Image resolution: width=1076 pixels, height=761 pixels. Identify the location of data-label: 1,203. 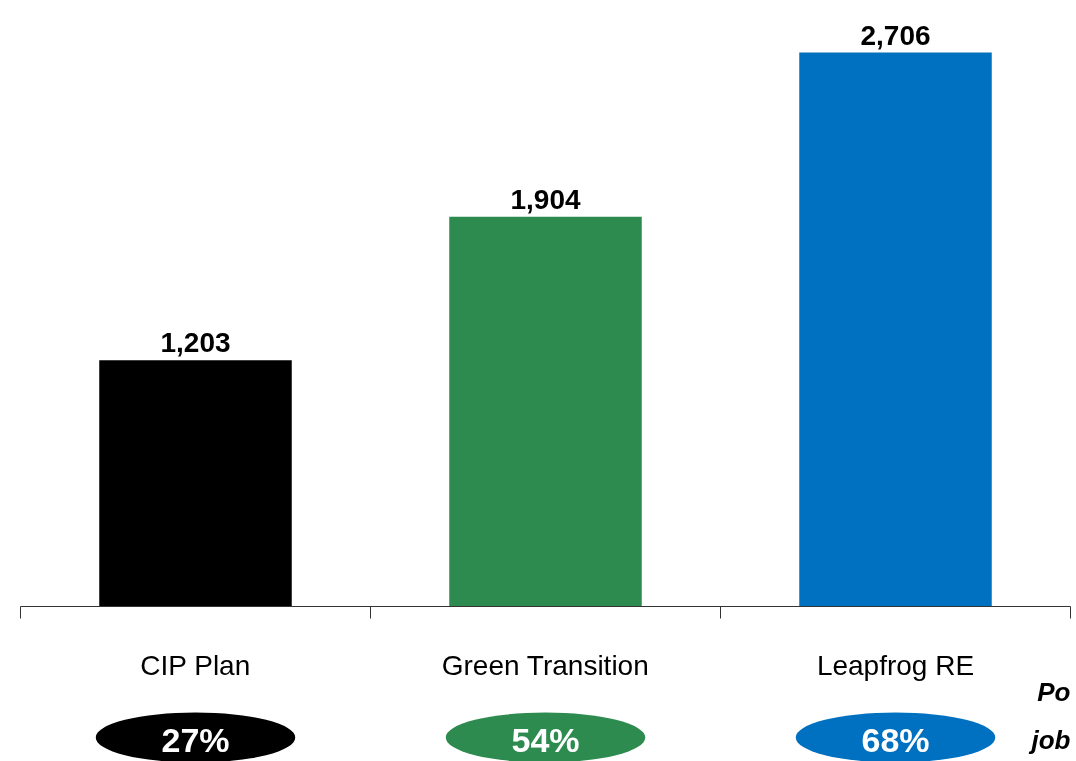
(195, 343).